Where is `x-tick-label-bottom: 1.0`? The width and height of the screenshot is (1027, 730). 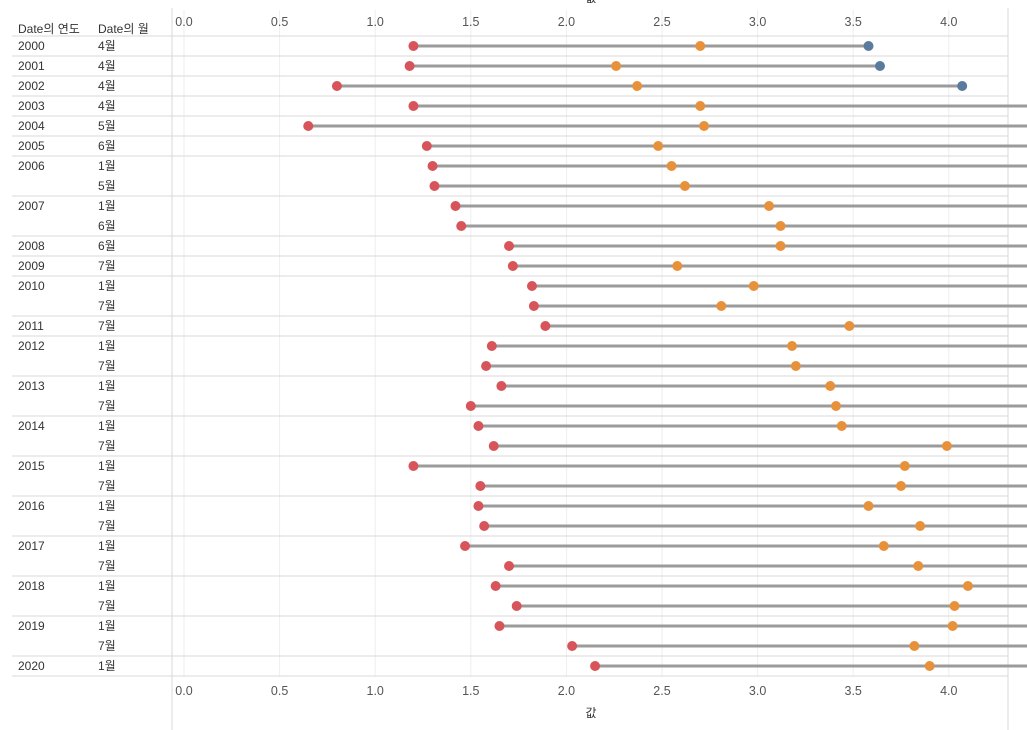 x-tick-label-bottom: 1.0 is located at coordinates (375, 691).